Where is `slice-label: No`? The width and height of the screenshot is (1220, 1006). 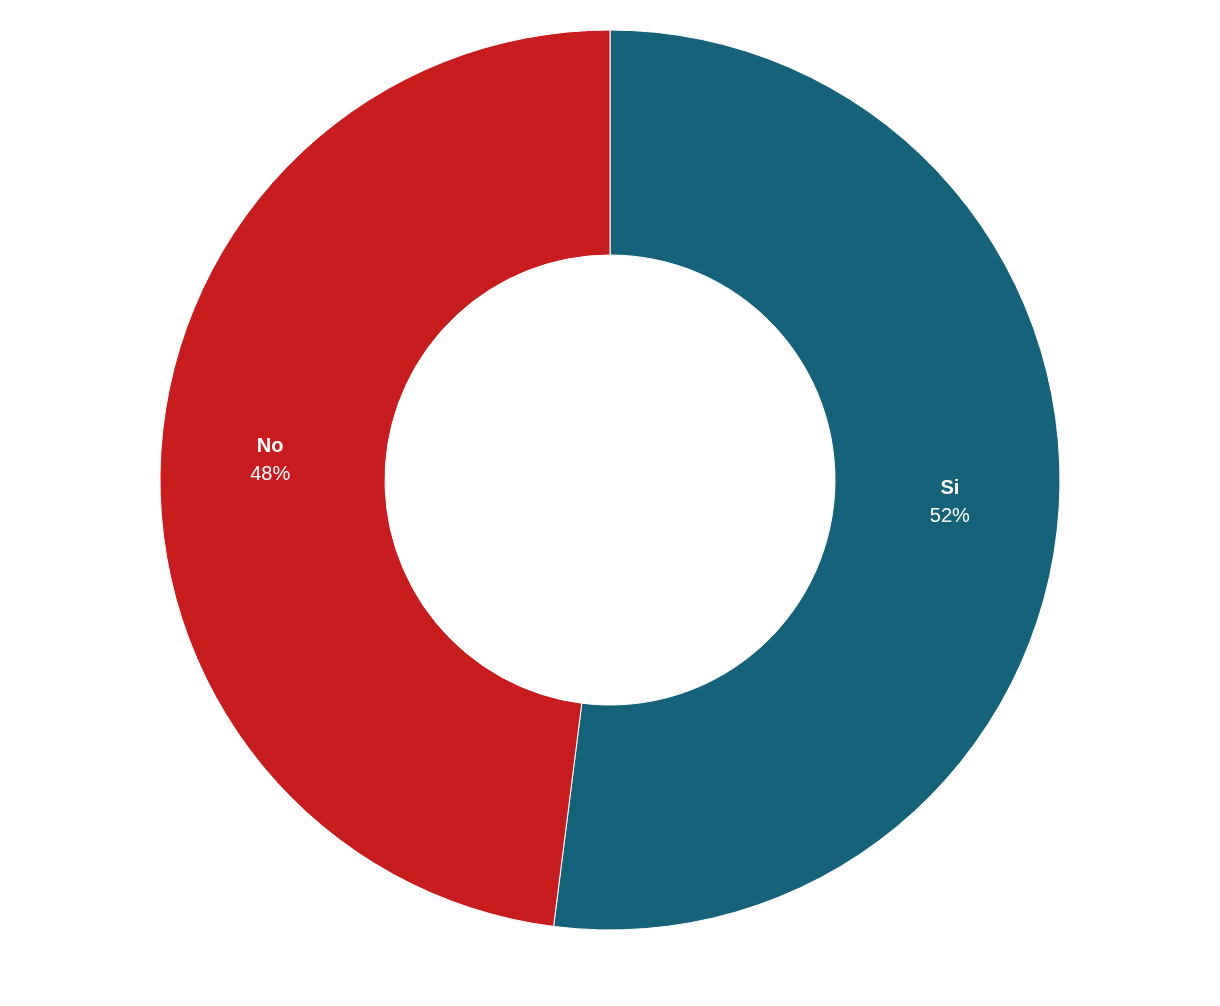
slice-label: No is located at coordinates (270, 444).